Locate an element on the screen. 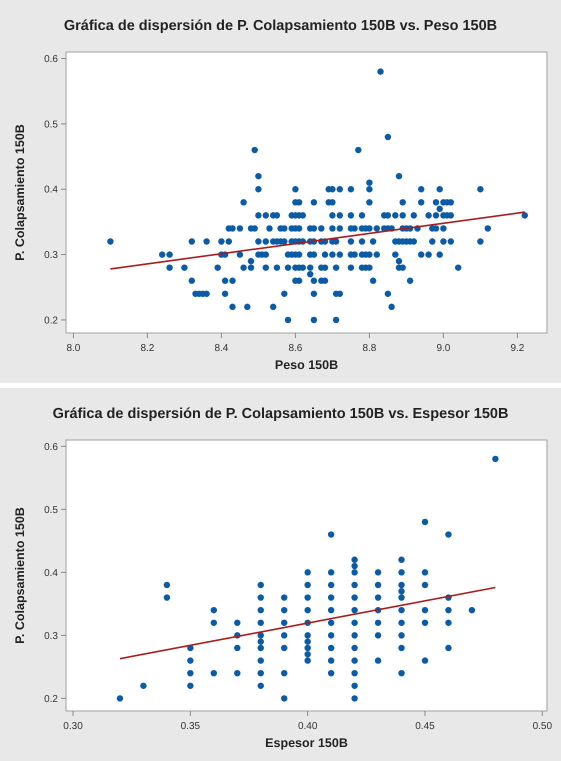 Image resolution: width=561 pixels, height=761 pixels. x-axis-title: Peso 150B is located at coordinates (306, 365).